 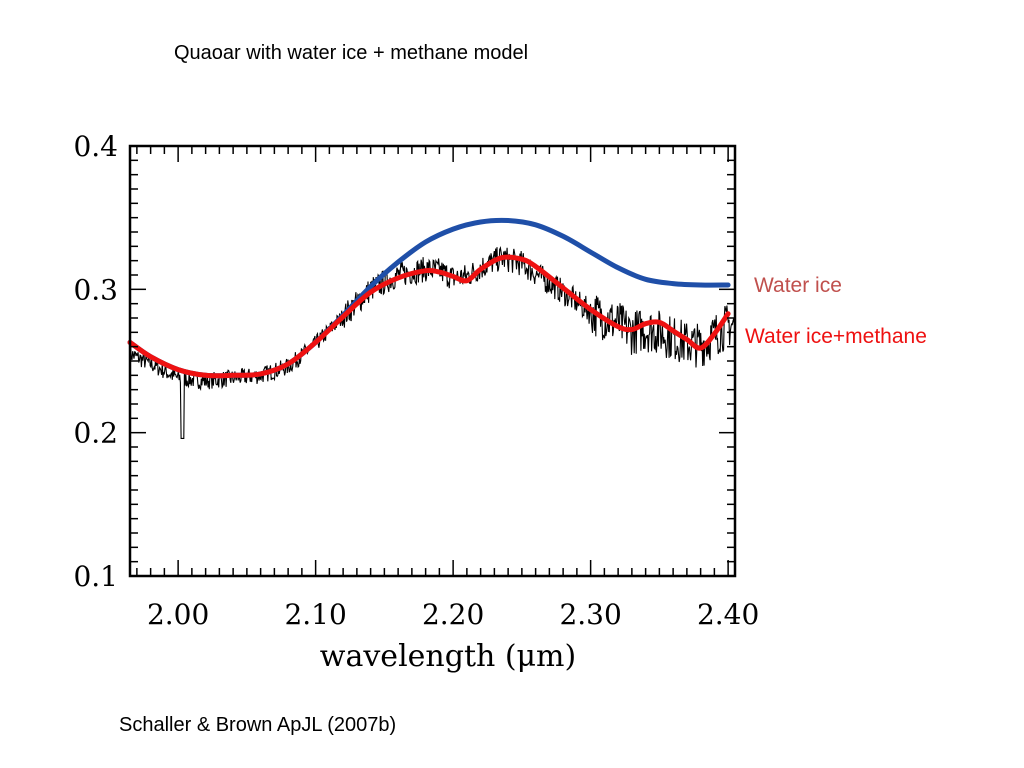 I want to click on x-tick-label: 2.10, so click(x=315, y=614).